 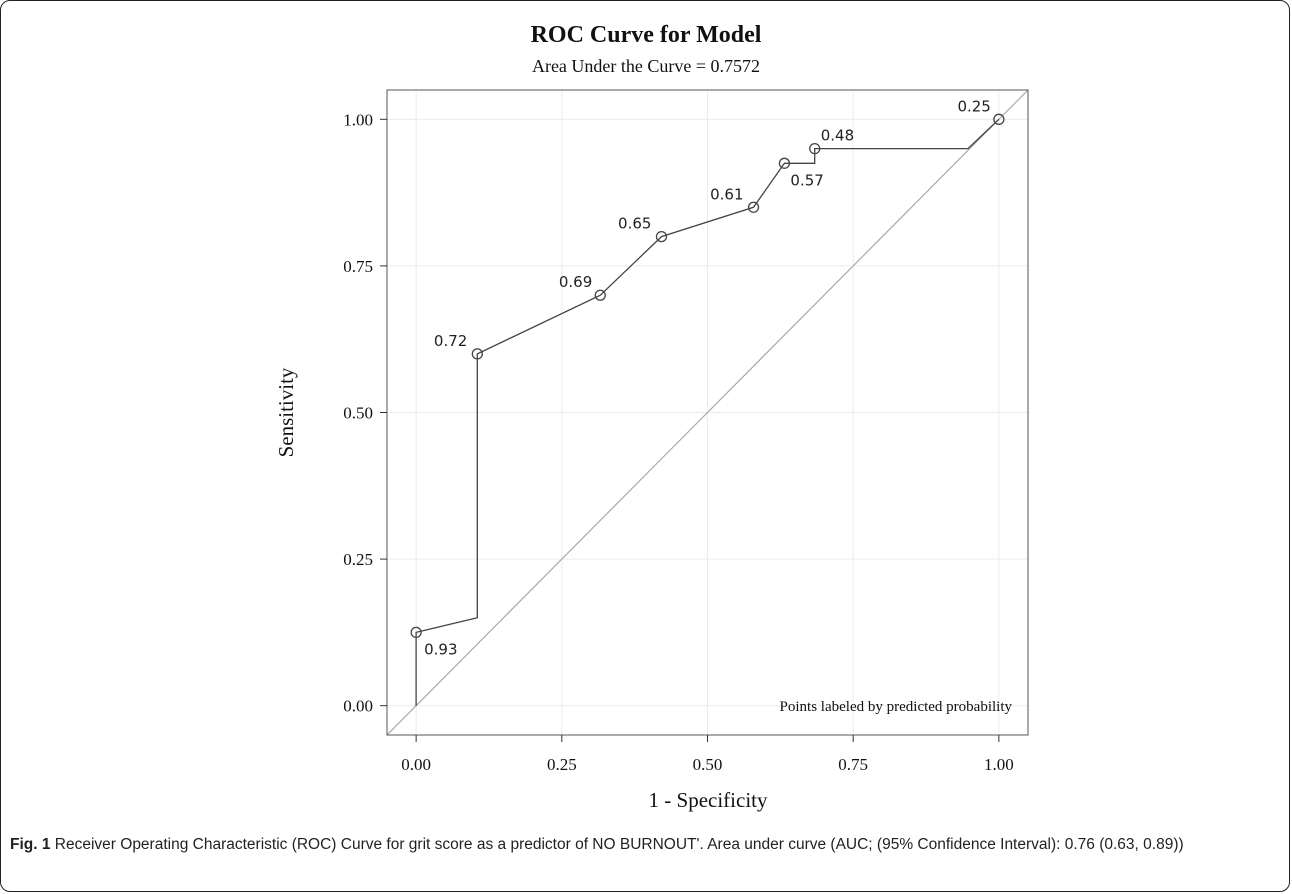 I want to click on roc-point-label: 0.72, so click(x=450, y=341).